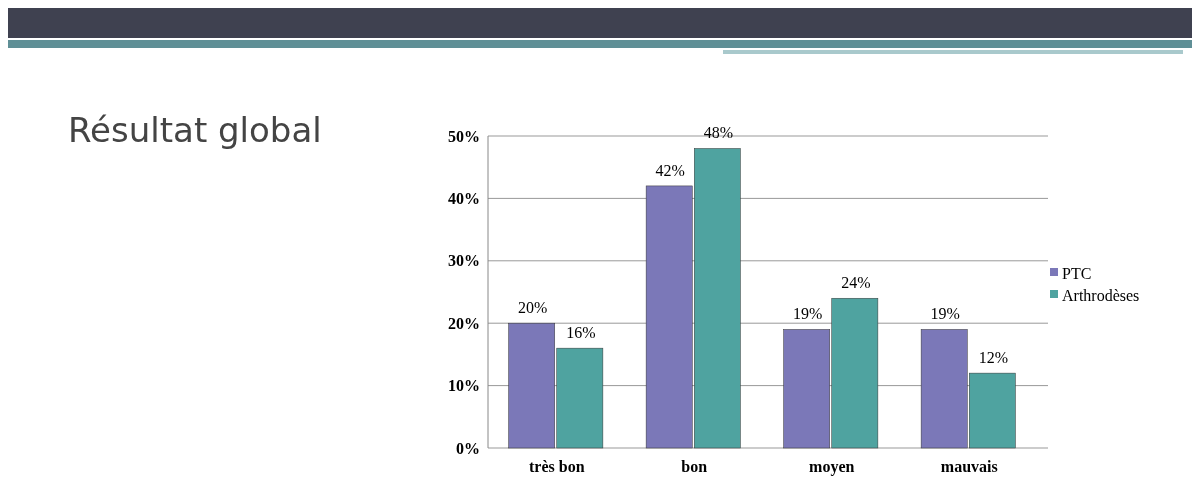 The image size is (1200, 488). What do you see at coordinates (464, 386) in the screenshot?
I see `y-tick-label: 10%` at bounding box center [464, 386].